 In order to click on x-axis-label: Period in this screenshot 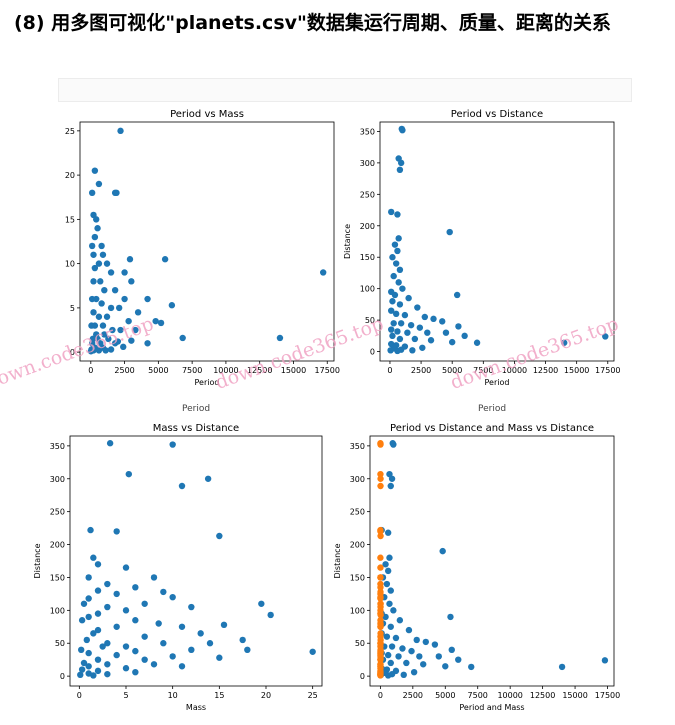, I will do `click(497, 382)`.